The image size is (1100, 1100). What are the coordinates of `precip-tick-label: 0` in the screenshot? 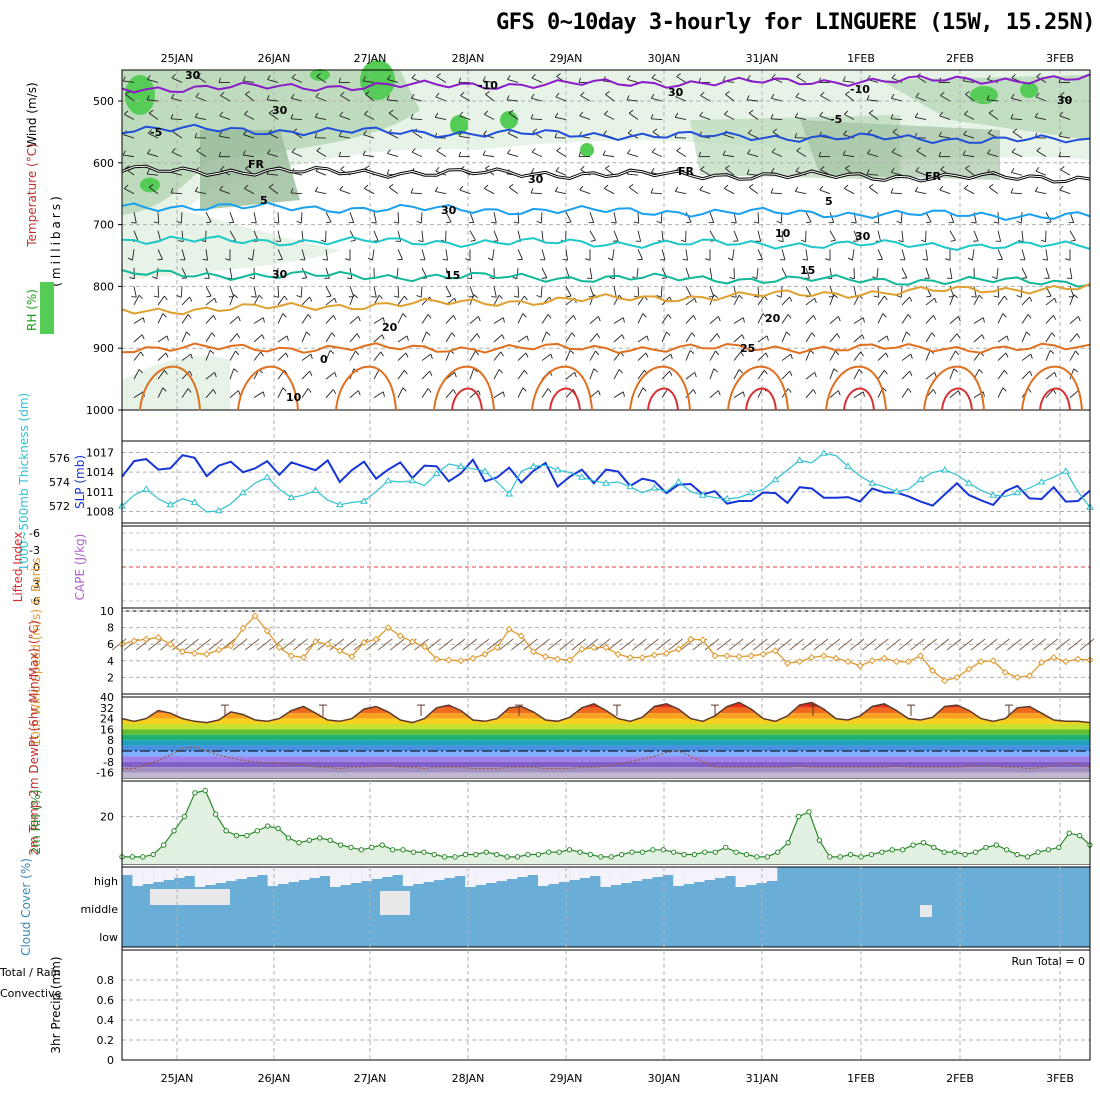 It's located at (110, 1060).